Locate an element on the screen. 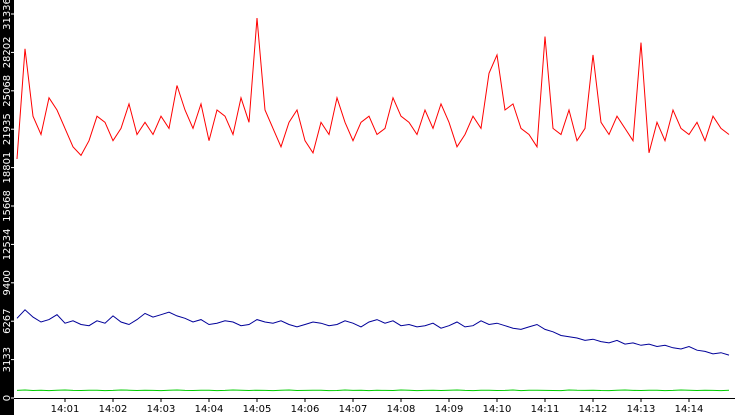 This screenshot has height=415, width=735. x-tick-label: 14:02 is located at coordinates (113, 409).